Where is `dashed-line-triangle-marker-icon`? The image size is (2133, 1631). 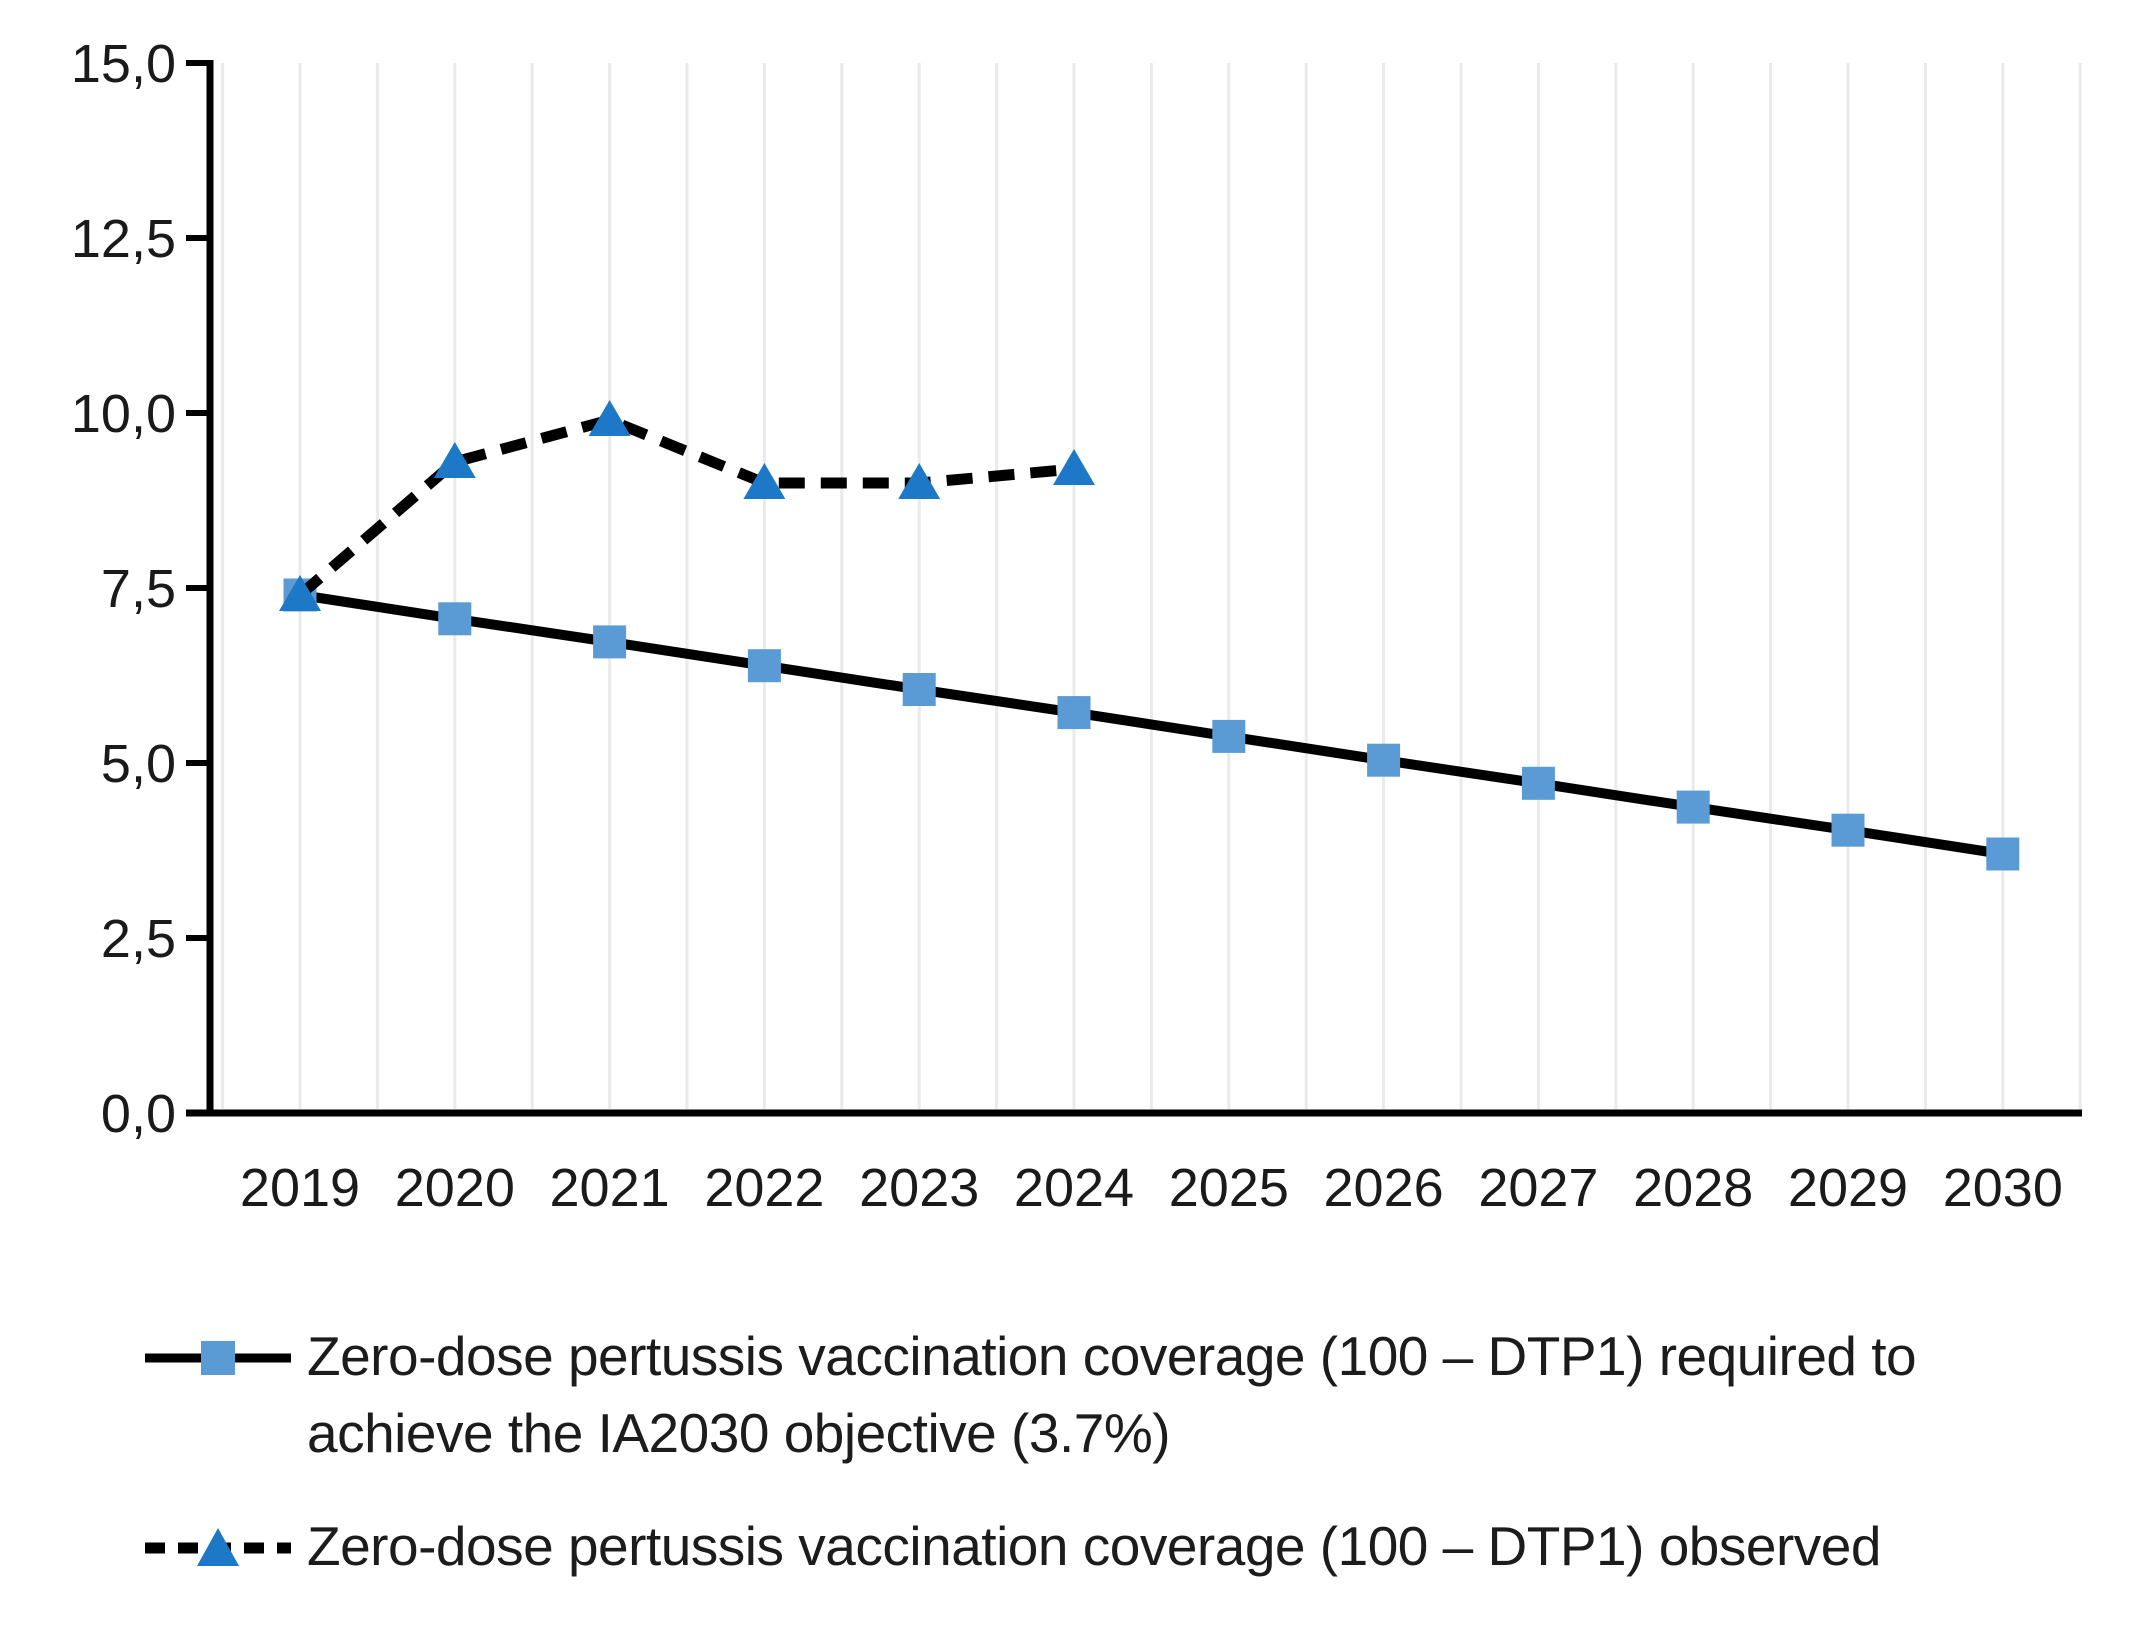 dashed-line-triangle-marker-icon is located at coordinates (218, 1547).